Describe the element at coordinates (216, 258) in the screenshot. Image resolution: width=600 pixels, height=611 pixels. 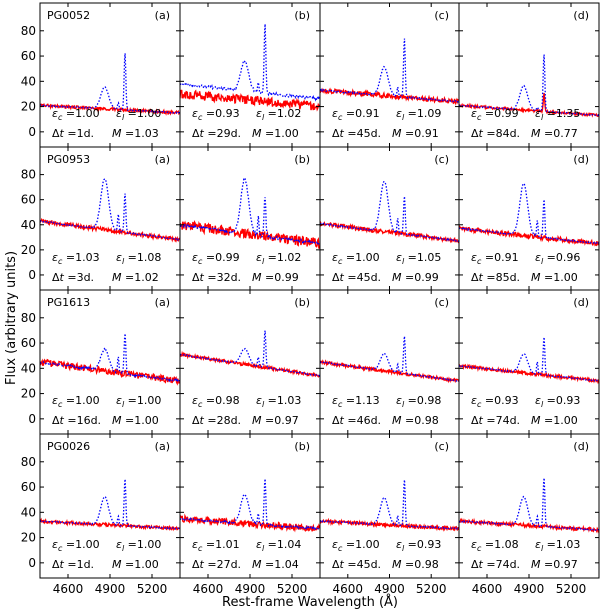
I see `epsilon-c-annotation: εc =0.99` at that location.